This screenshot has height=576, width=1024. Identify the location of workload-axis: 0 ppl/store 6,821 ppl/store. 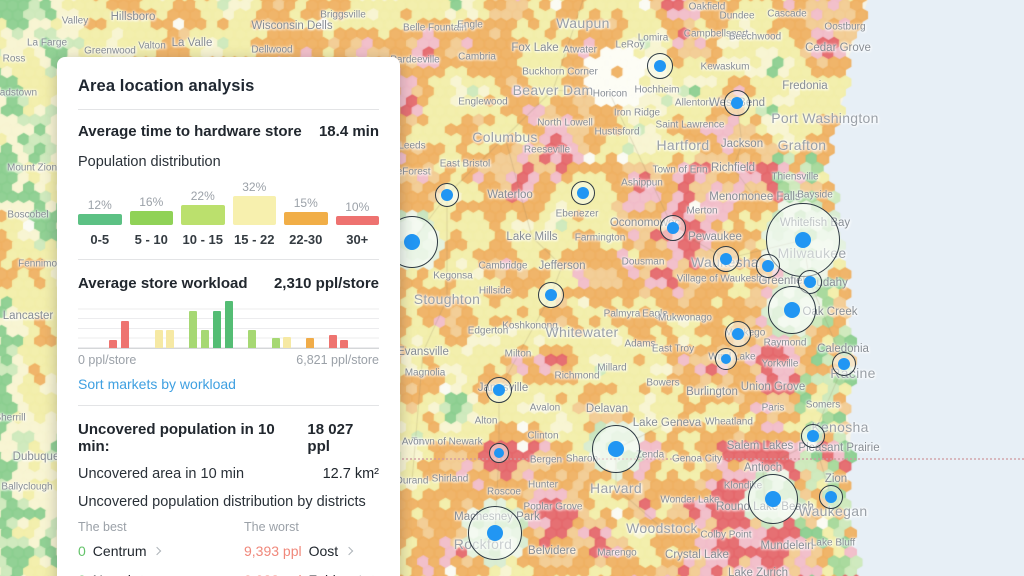
(228, 360).